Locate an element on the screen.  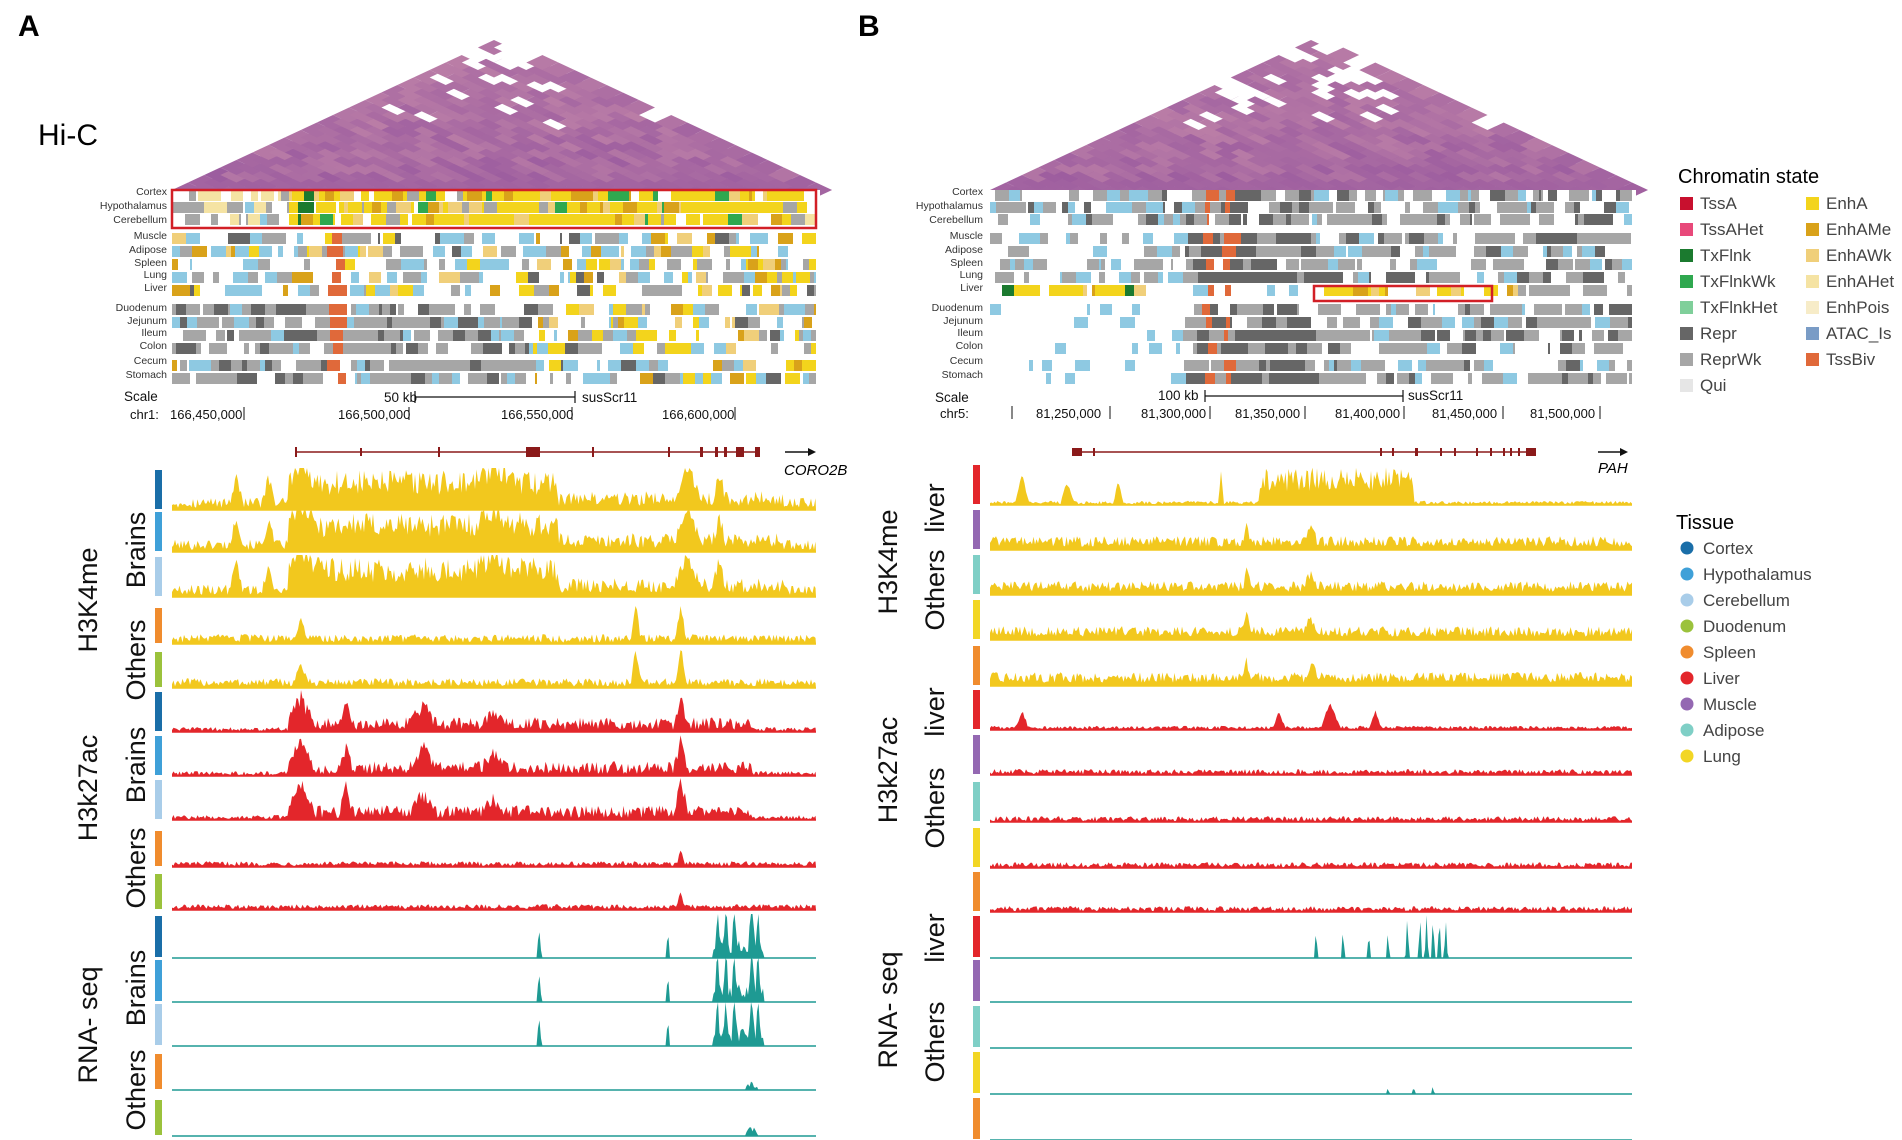
coord-b-4: 81,450,000 is located at coordinates (1464, 413).